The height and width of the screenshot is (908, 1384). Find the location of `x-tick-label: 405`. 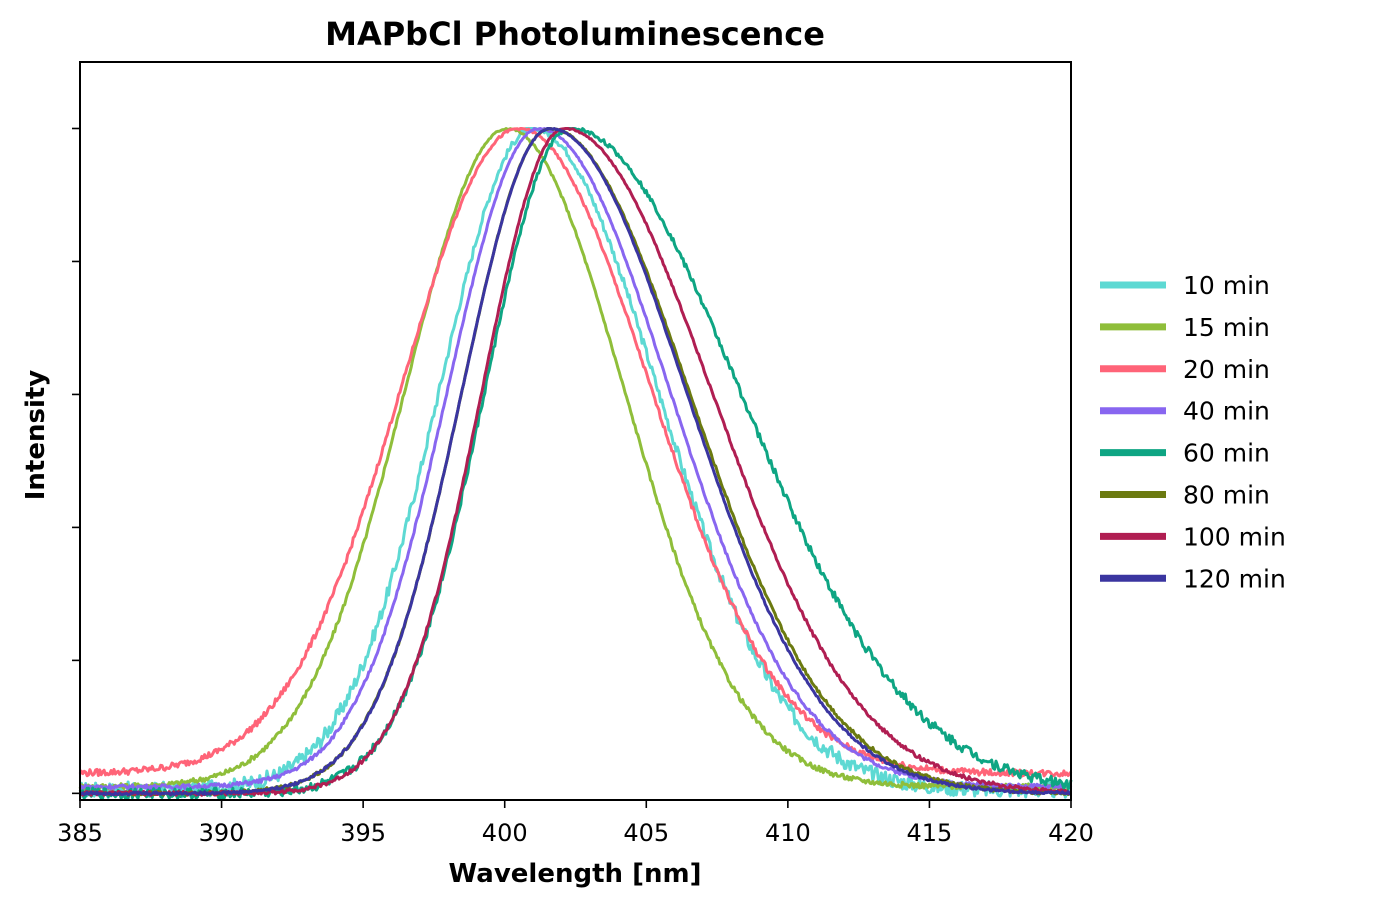

x-tick-label: 405 is located at coordinates (646, 833).